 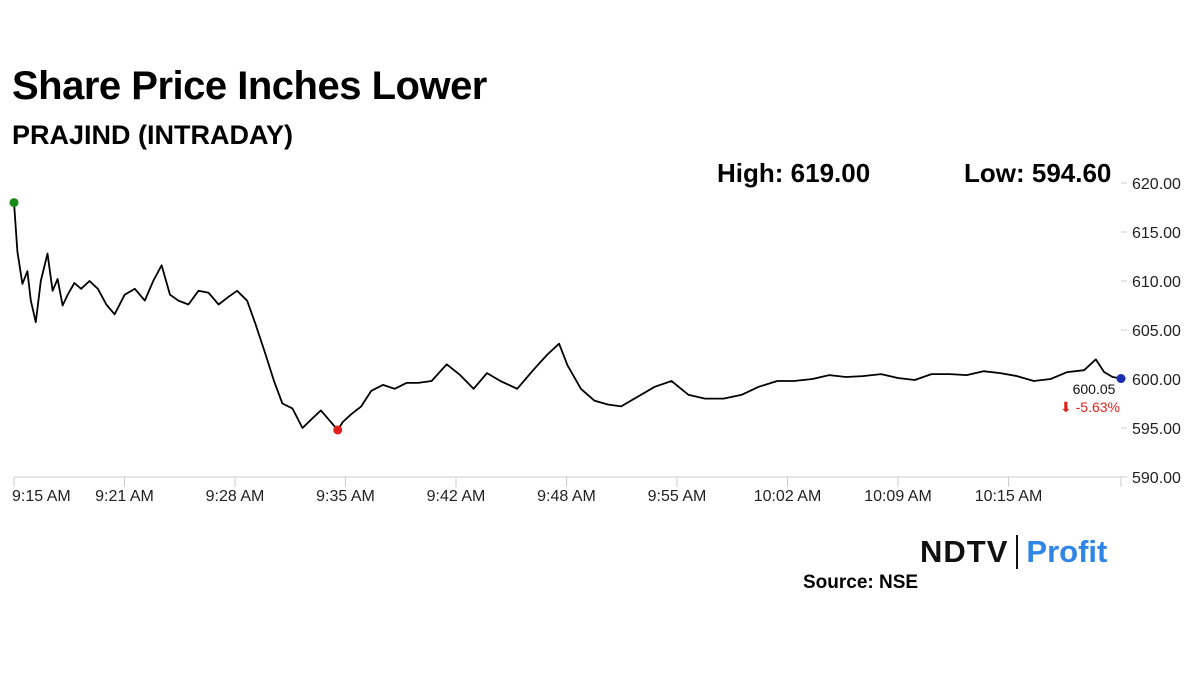 I want to click on logo-ndtv-text: NDTV, so click(x=964, y=551).